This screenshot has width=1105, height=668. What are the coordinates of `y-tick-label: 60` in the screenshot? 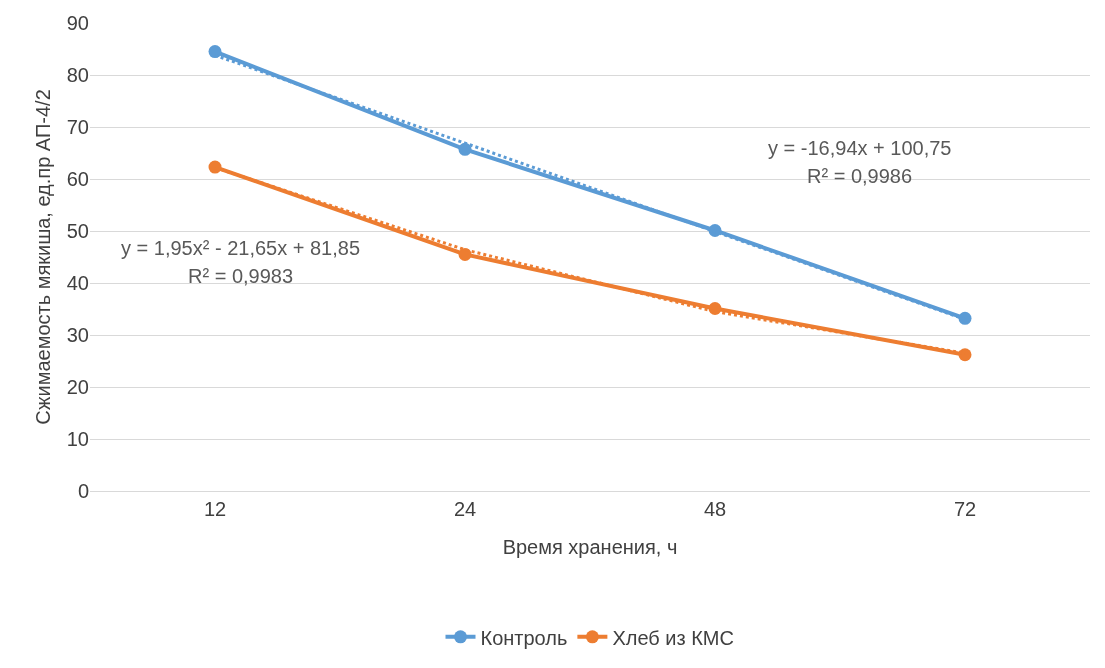 It's located at (77, 179).